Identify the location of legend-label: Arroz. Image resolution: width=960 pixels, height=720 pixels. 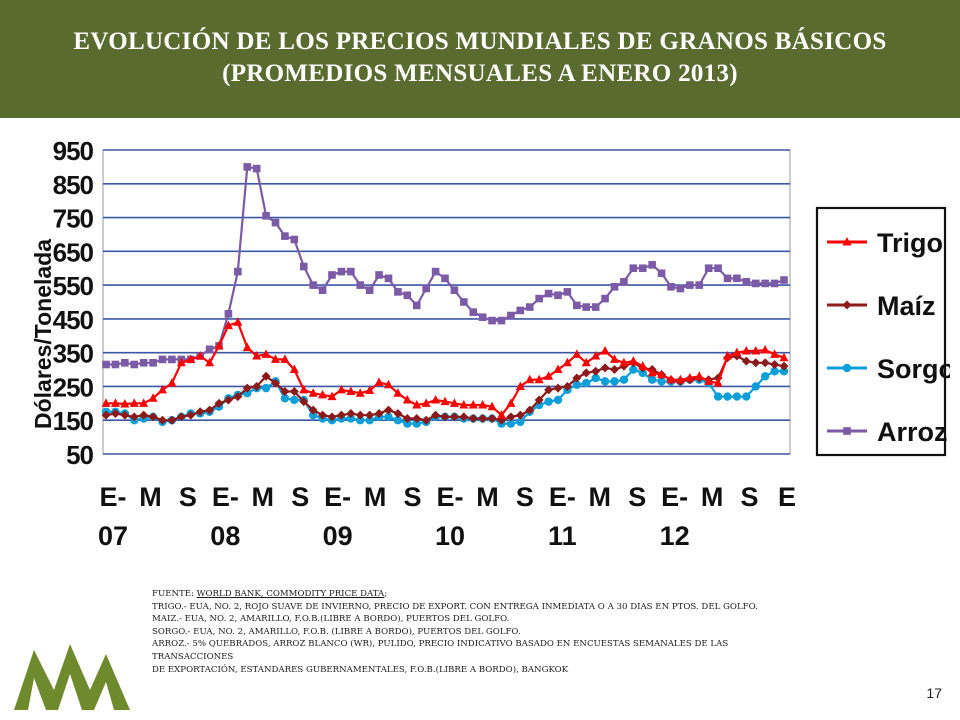
(912, 432).